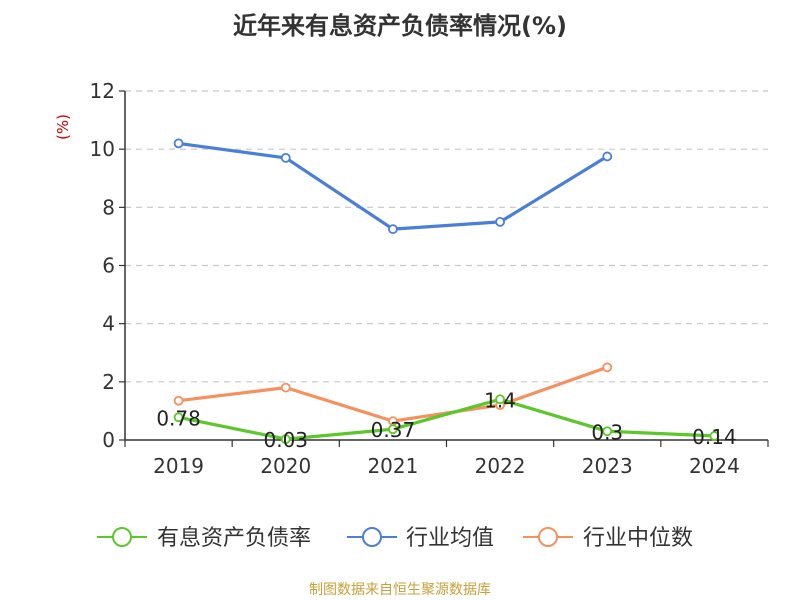 The image size is (800, 600). What do you see at coordinates (178, 466) in the screenshot?
I see `x-tick-label: 2019` at bounding box center [178, 466].